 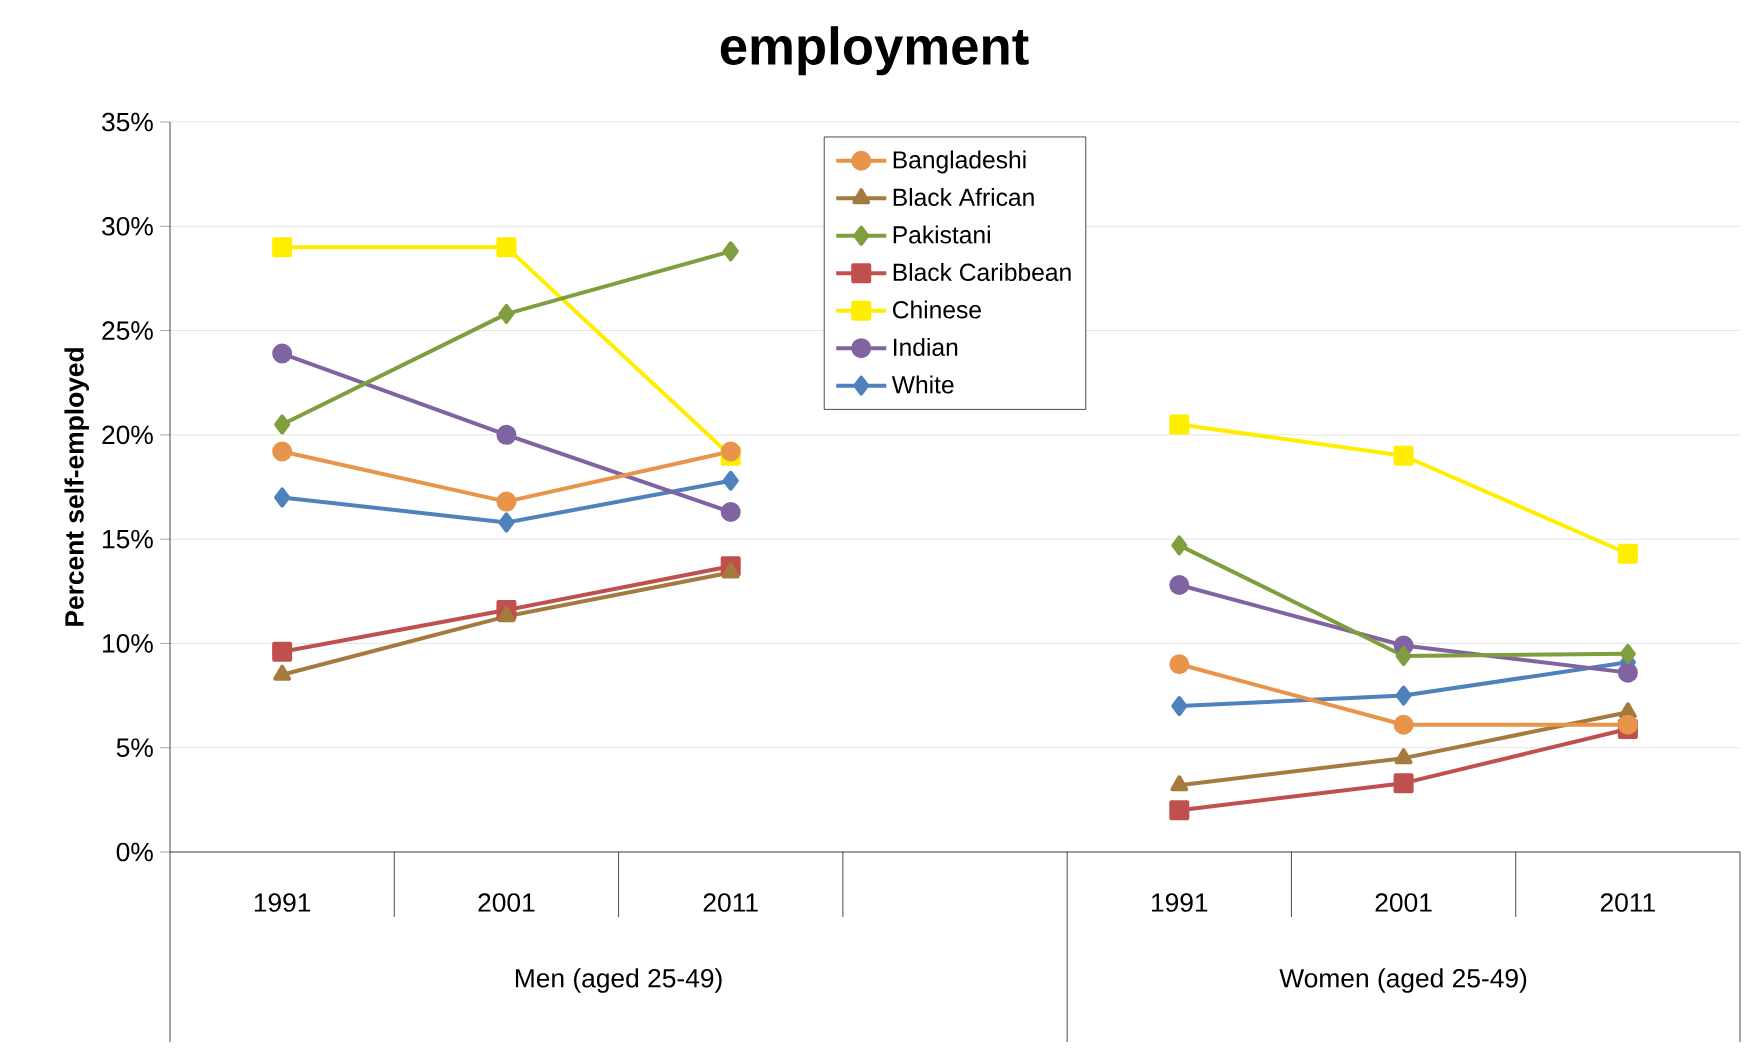 What do you see at coordinates (982, 272) in the screenshot?
I see `legend-label: Black Caribbean` at bounding box center [982, 272].